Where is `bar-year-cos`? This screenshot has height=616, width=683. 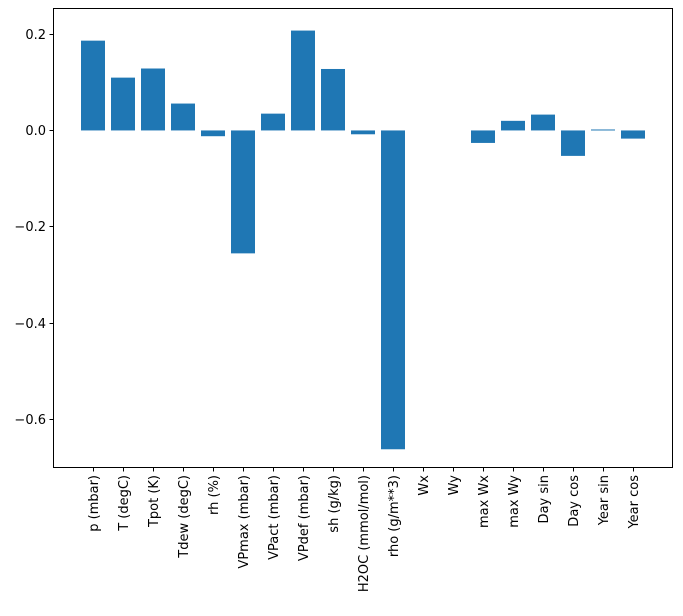 bar-year-cos is located at coordinates (633, 134).